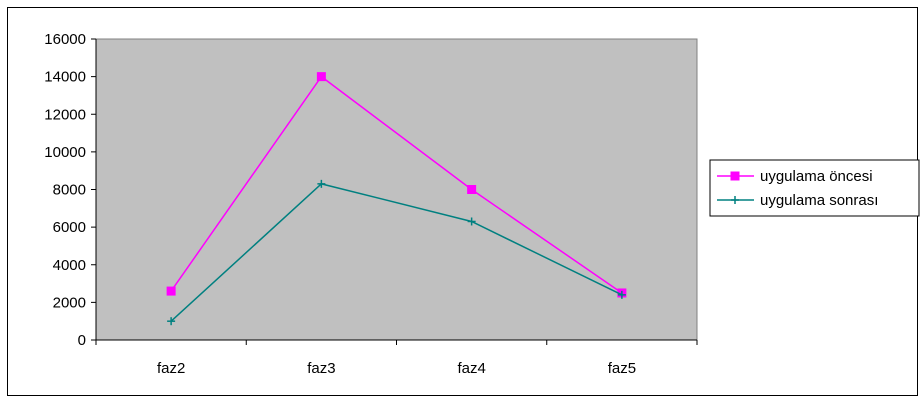 The image size is (922, 399). What do you see at coordinates (819, 200) in the screenshot?
I see `legend-label: uygulama sonrası` at bounding box center [819, 200].